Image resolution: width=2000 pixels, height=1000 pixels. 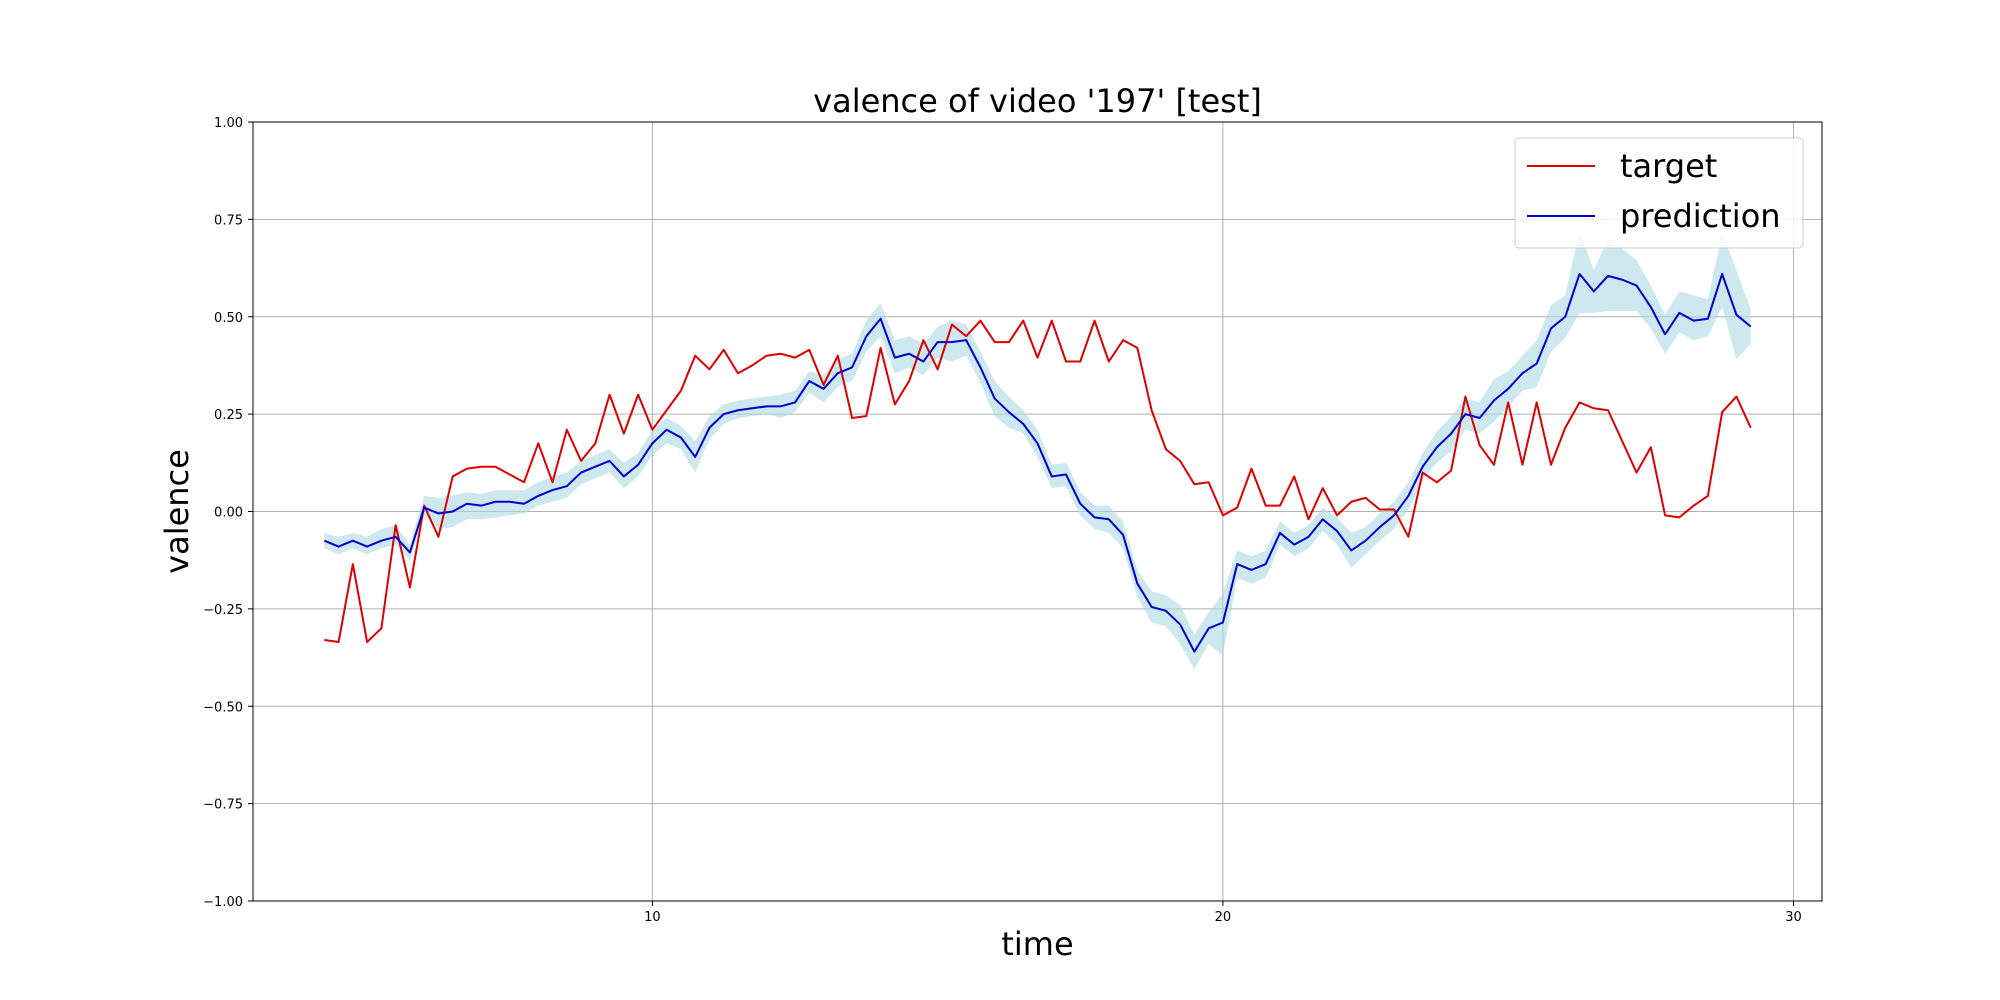 What do you see at coordinates (223, 707) in the screenshot?
I see `y-tick-label: −0.50` at bounding box center [223, 707].